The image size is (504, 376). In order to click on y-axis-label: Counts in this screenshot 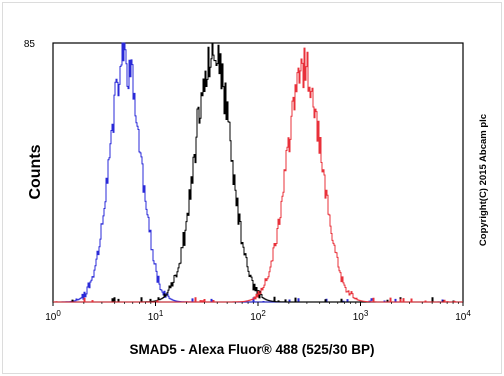, I will do `click(35, 171)`.